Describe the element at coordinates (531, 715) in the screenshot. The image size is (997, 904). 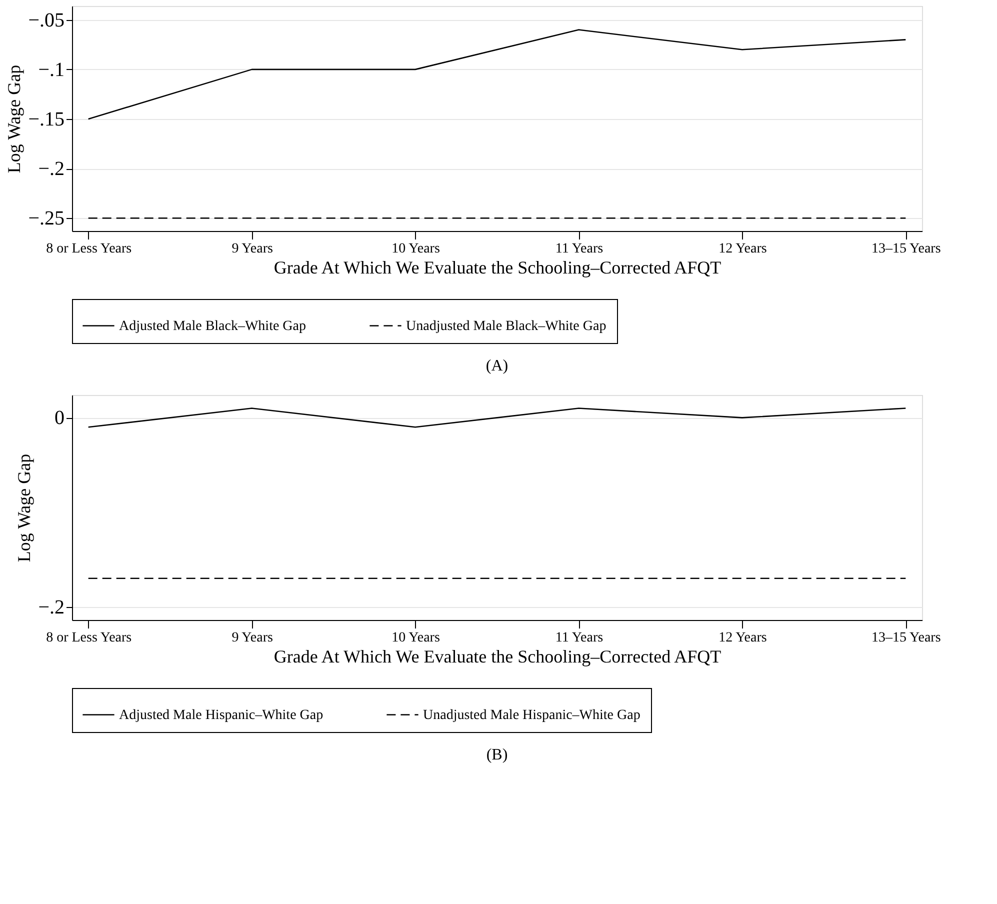
I see `legend-label: Unadjusted Male Hispanic–White Gap` at that location.